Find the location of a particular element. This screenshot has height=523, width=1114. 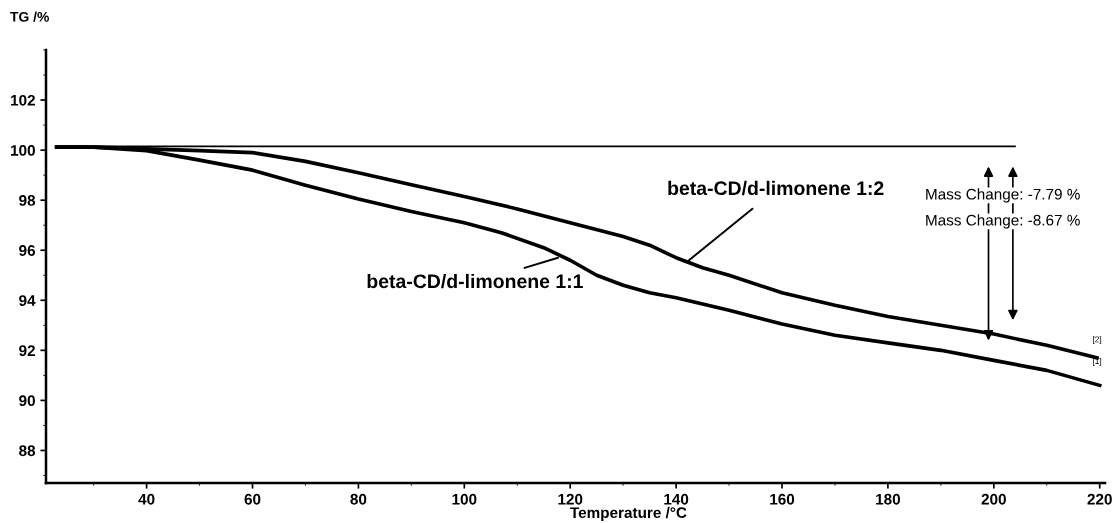

y-tick-label: 90 is located at coordinates (27, 401).